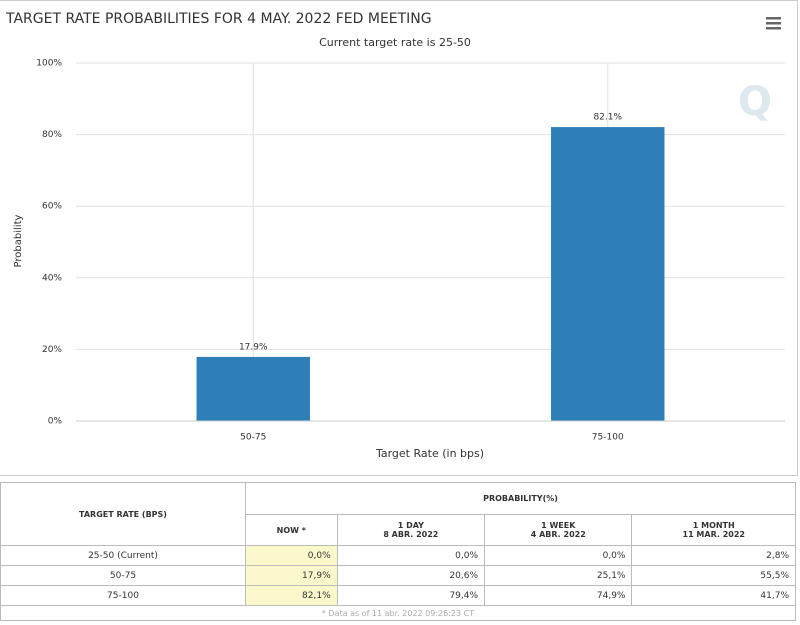 Image resolution: width=800 pixels, height=625 pixels. What do you see at coordinates (52, 350) in the screenshot?
I see `y-tick-label: 20%` at bounding box center [52, 350].